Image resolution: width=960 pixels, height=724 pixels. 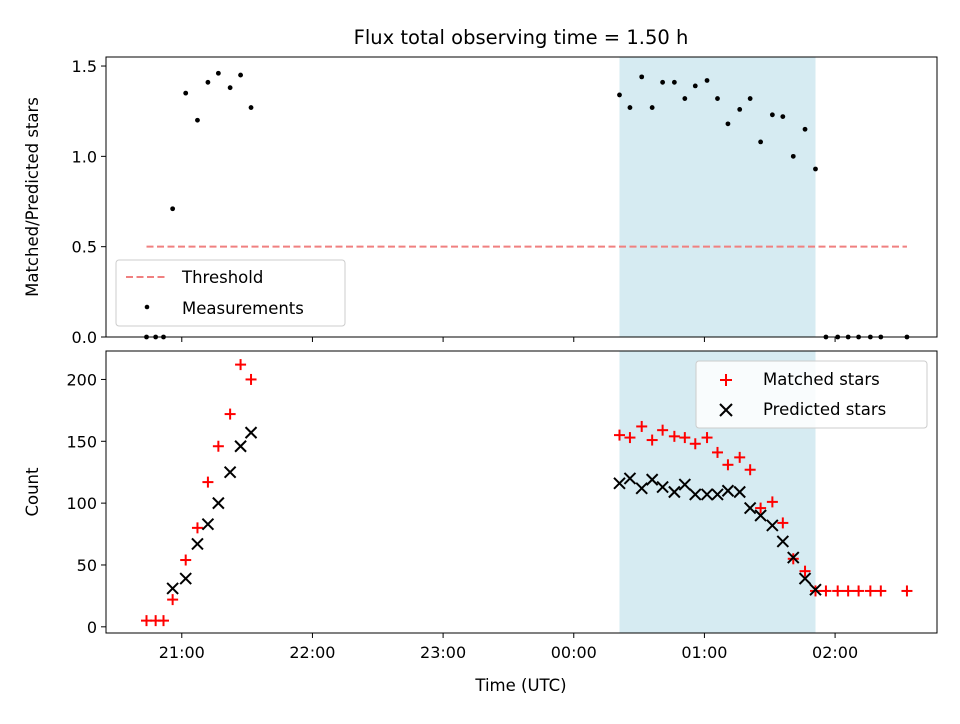 What do you see at coordinates (717, 197) in the screenshot?
I see `ratio-shaded-interval` at bounding box center [717, 197].